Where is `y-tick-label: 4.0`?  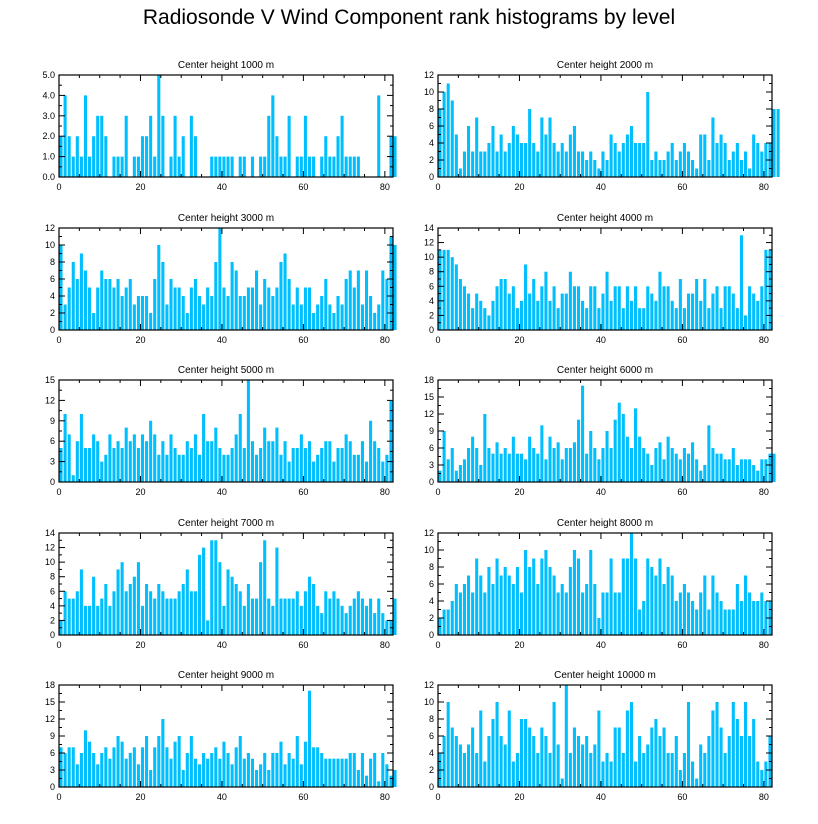 y-tick-label: 4.0 is located at coordinates (48, 95).